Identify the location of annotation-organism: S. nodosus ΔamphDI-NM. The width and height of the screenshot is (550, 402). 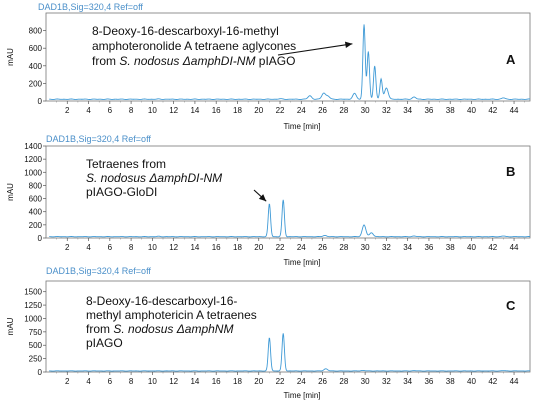
(154, 178).